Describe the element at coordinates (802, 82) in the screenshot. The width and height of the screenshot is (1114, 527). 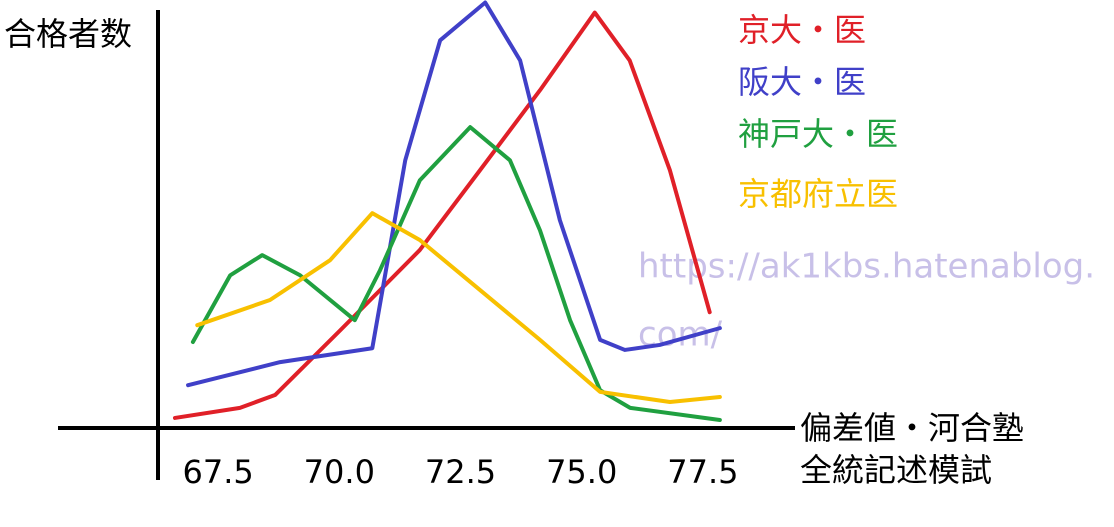
I see `legend-label: 阪大・医` at that location.